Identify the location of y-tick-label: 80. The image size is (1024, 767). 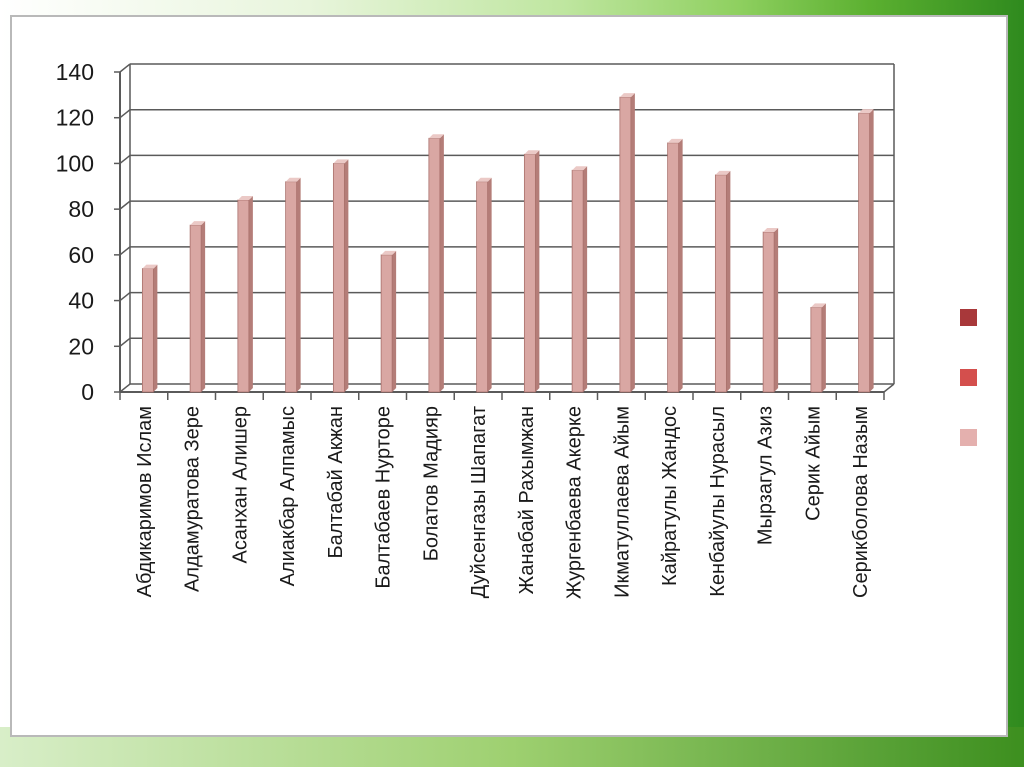
(81, 209).